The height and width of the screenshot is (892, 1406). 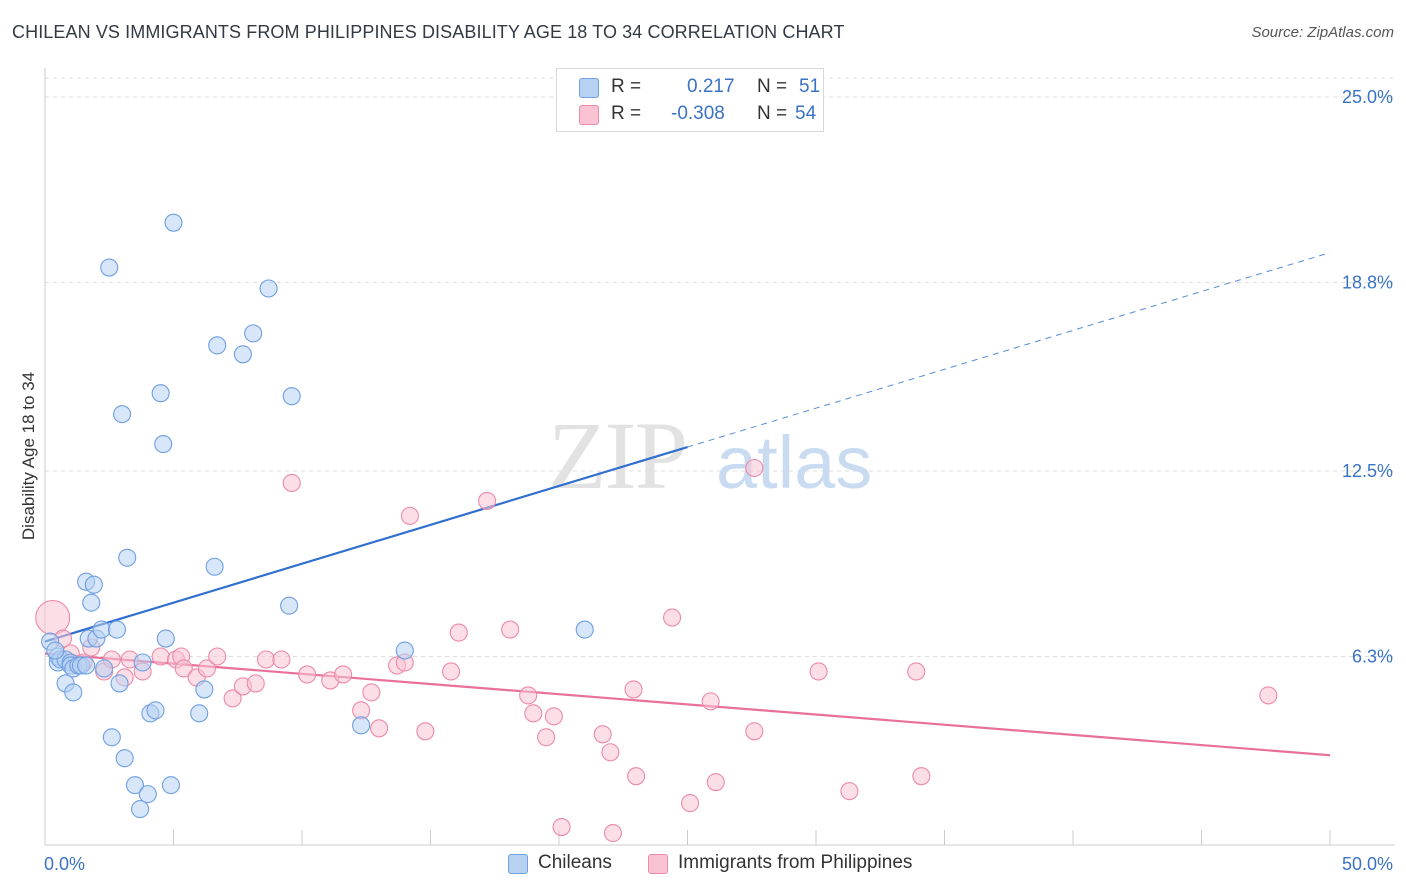 What do you see at coordinates (1009, 350) in the screenshot?
I see `trendline-chileans-extension` at bounding box center [1009, 350].